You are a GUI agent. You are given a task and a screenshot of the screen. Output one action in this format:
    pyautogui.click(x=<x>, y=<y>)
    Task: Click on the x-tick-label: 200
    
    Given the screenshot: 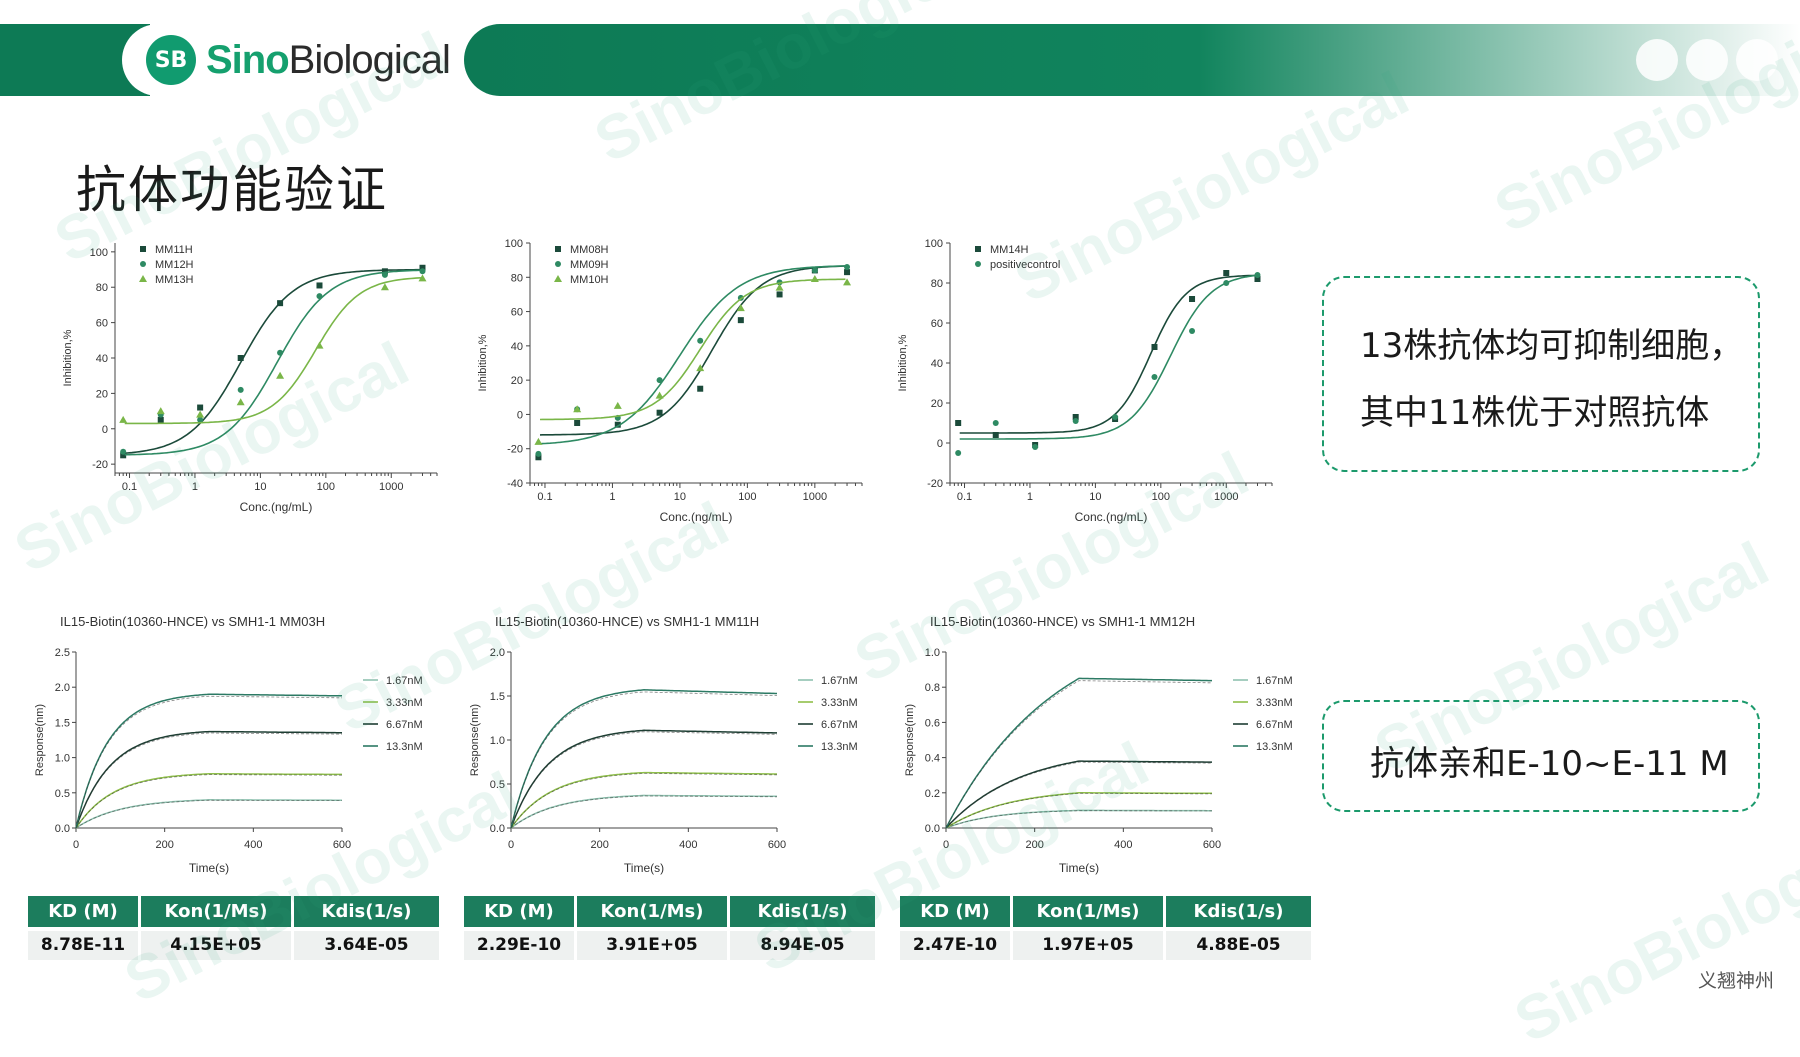 What is the action you would take?
    pyautogui.click(x=1034, y=845)
    